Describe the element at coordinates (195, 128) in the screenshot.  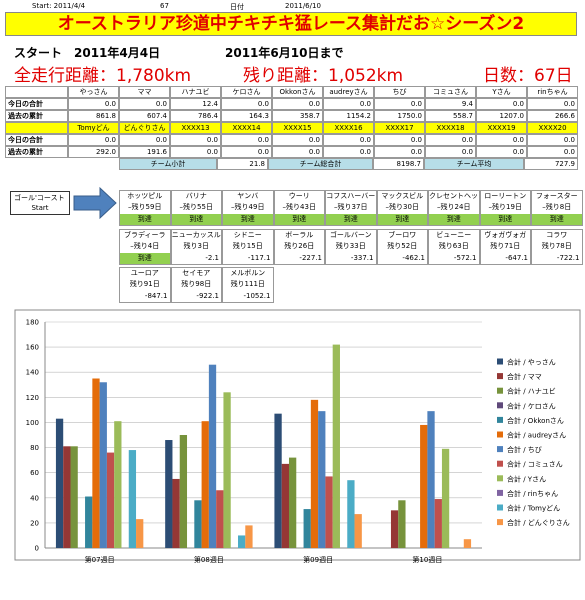
I see `column-header: XXXX13` at that location.